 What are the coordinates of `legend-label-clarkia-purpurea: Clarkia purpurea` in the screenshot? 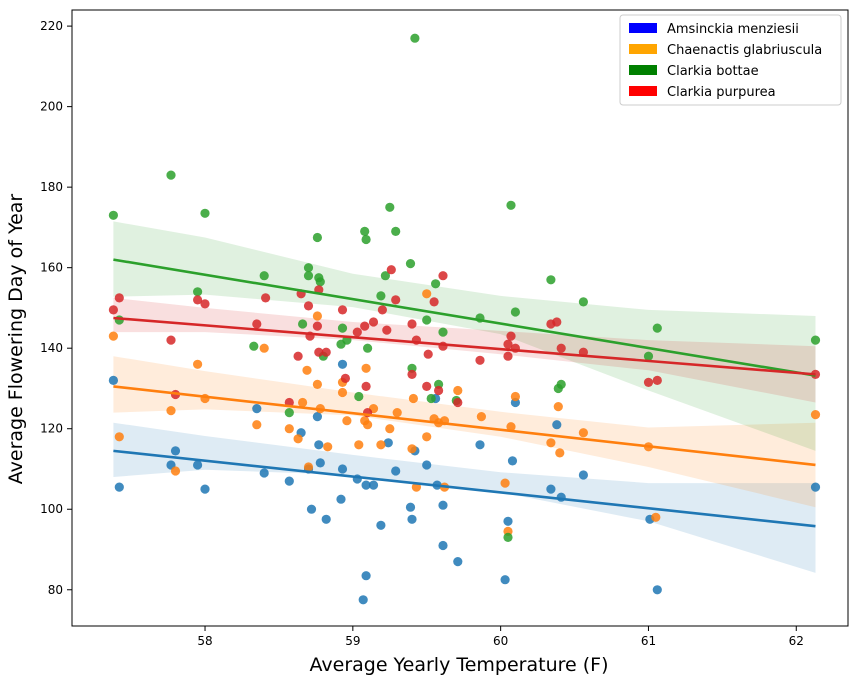 It's located at (721, 92).